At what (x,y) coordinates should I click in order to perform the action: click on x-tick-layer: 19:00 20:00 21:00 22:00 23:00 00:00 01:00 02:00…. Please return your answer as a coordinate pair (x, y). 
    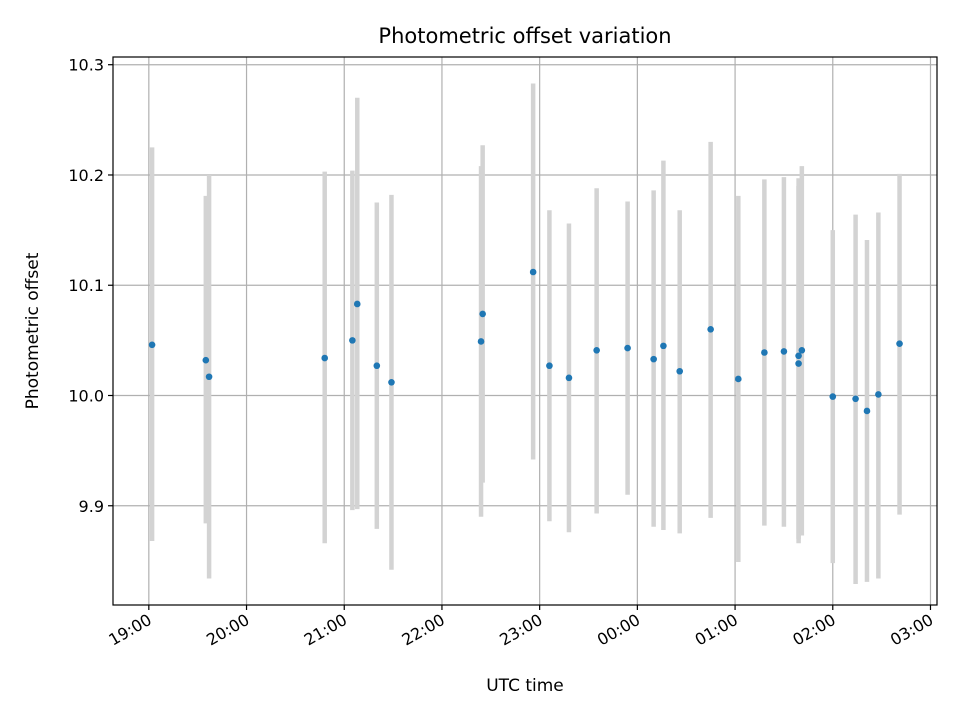
    Looking at the image, I should click on (520, 627).